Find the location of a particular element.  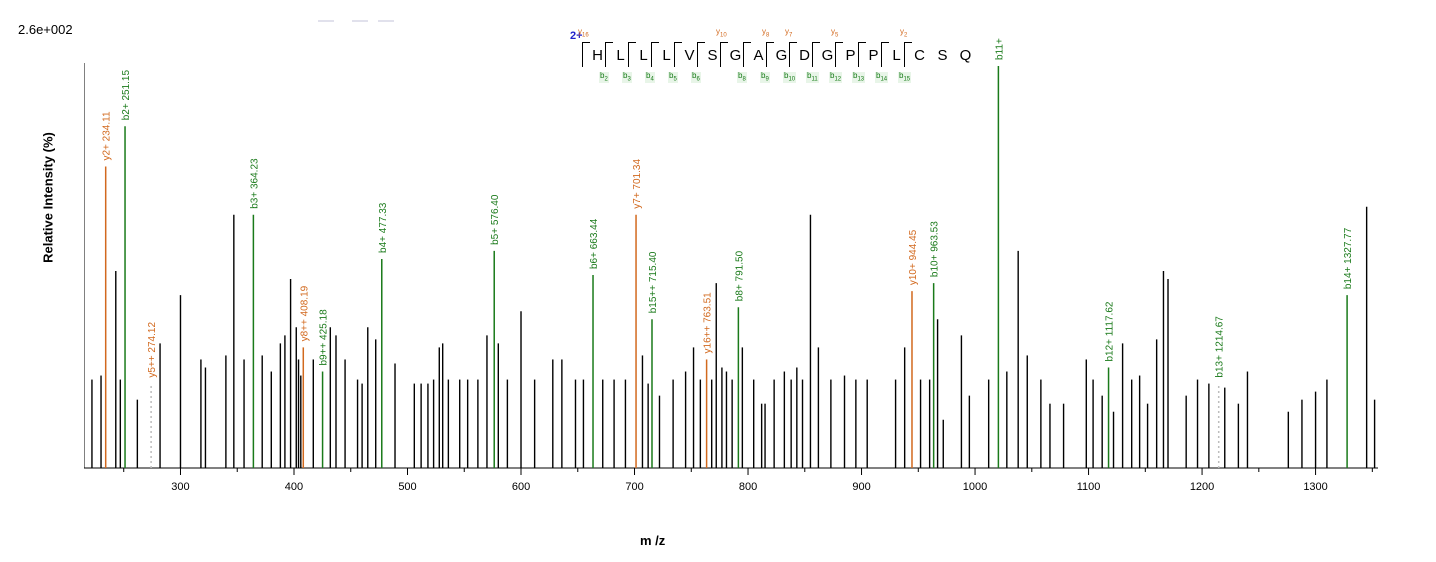

b-ion-tag: b11 is located at coordinates (812, 77).